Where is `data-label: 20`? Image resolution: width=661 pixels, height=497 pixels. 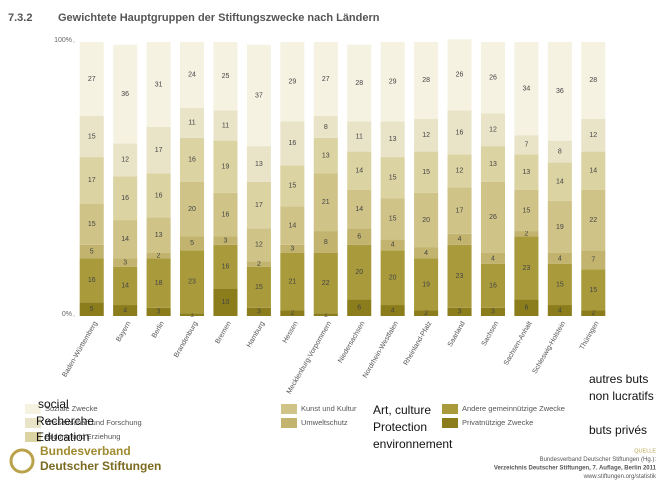
data-label: 20 is located at coordinates (426, 220).